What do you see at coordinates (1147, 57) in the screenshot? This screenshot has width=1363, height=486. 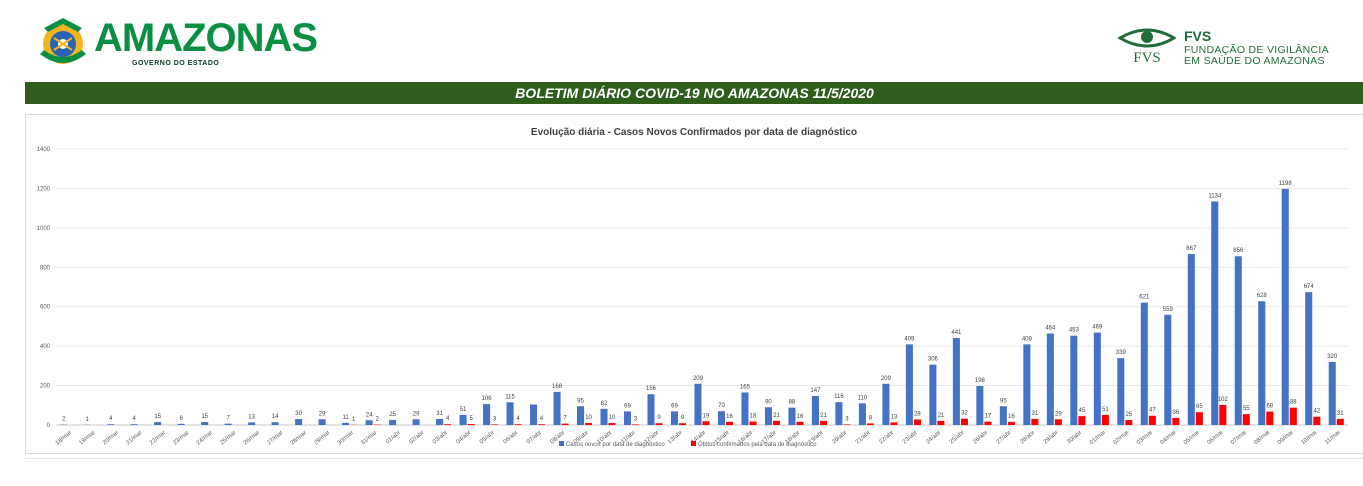 I see `fvs-mark: FVS` at bounding box center [1147, 57].